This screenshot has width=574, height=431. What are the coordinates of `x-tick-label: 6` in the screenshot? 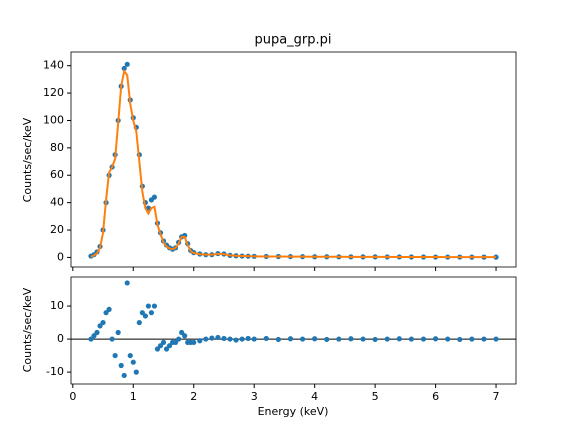 It's located at (435, 396).